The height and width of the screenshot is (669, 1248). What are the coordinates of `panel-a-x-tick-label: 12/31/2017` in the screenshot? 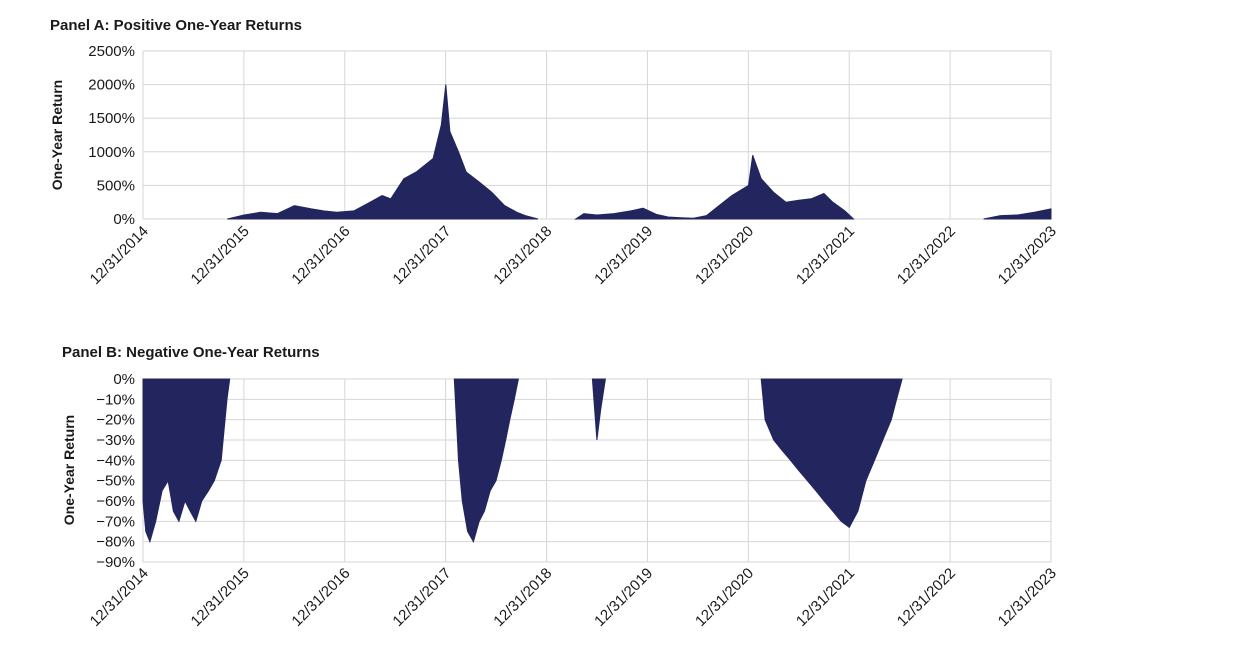 It's located at (421, 255).